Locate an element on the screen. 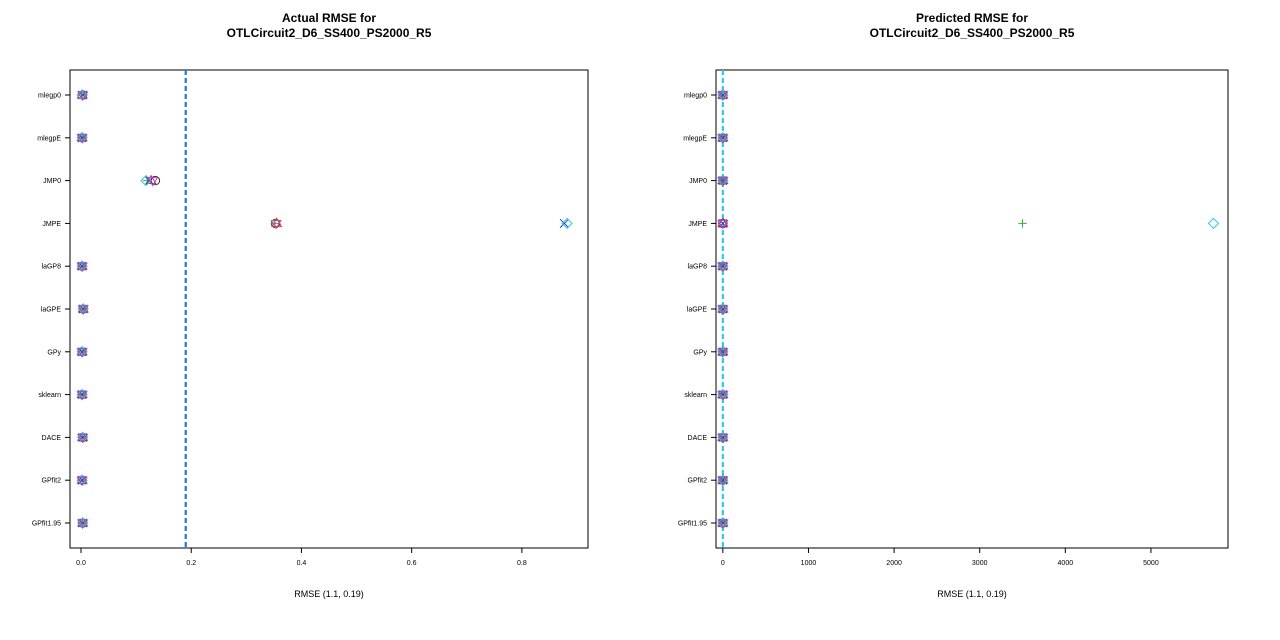 The width and height of the screenshot is (1280, 640). x-tick-label: 0.4 is located at coordinates (302, 563).